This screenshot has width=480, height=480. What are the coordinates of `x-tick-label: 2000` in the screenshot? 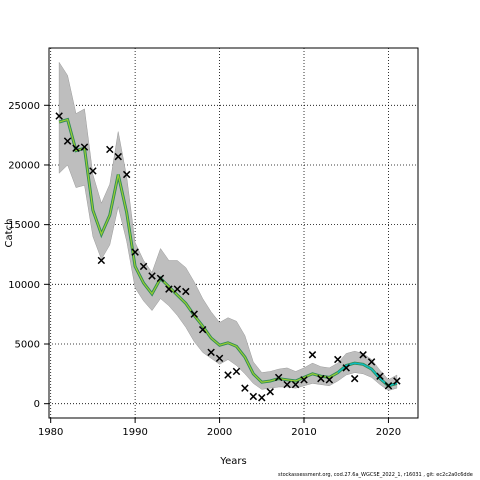 It's located at (219, 432).